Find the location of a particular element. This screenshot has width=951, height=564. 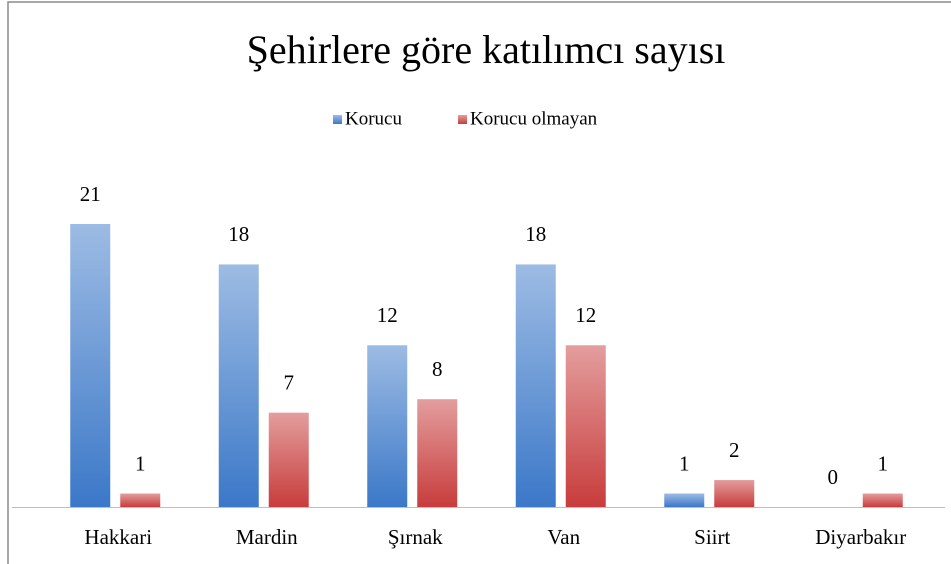

legend-label: Korucu is located at coordinates (373, 118).